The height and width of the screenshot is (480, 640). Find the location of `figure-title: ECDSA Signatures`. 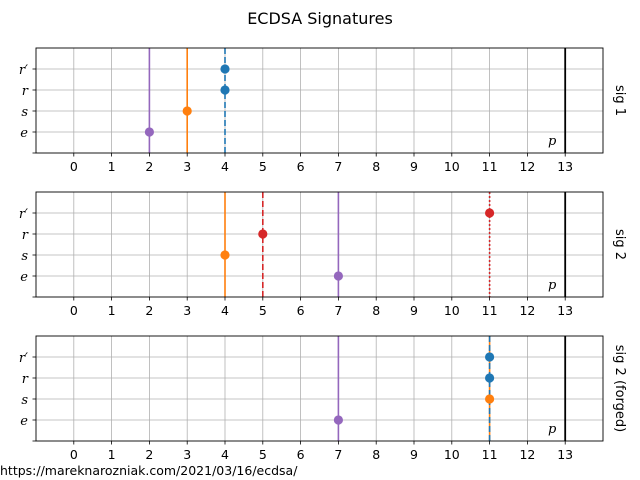

figure-title: ECDSA Signatures is located at coordinates (320, 18).